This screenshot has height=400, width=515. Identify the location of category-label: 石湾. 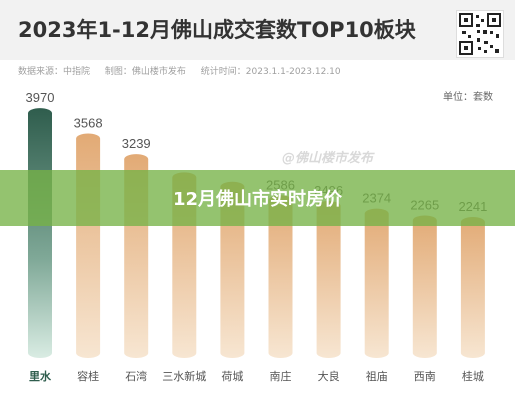
(136, 376).